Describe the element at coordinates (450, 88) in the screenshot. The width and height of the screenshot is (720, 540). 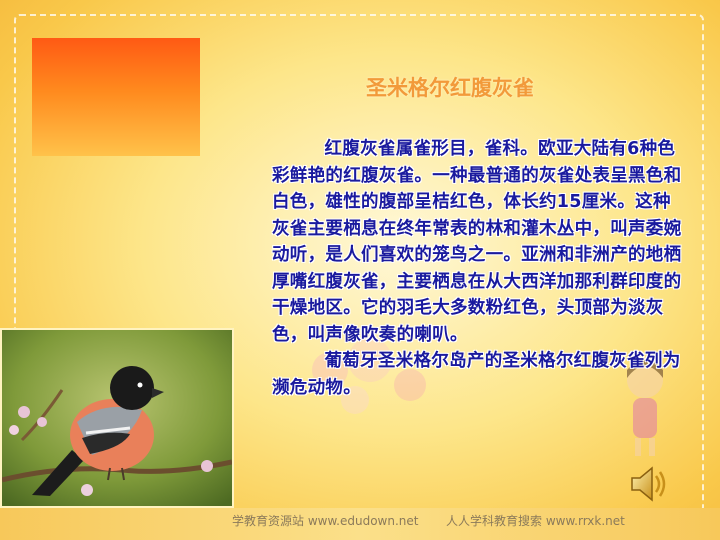
I see `slide-title: 圣米格尔红腹灰雀` at that location.